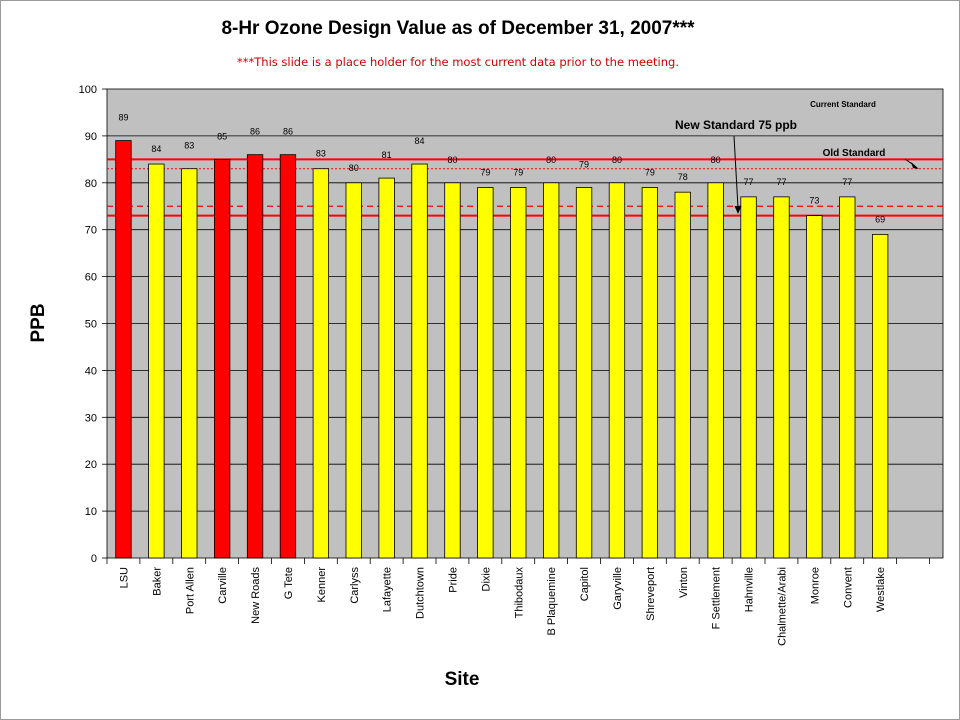  What do you see at coordinates (683, 177) in the screenshot?
I see `data-label: 78` at bounding box center [683, 177].